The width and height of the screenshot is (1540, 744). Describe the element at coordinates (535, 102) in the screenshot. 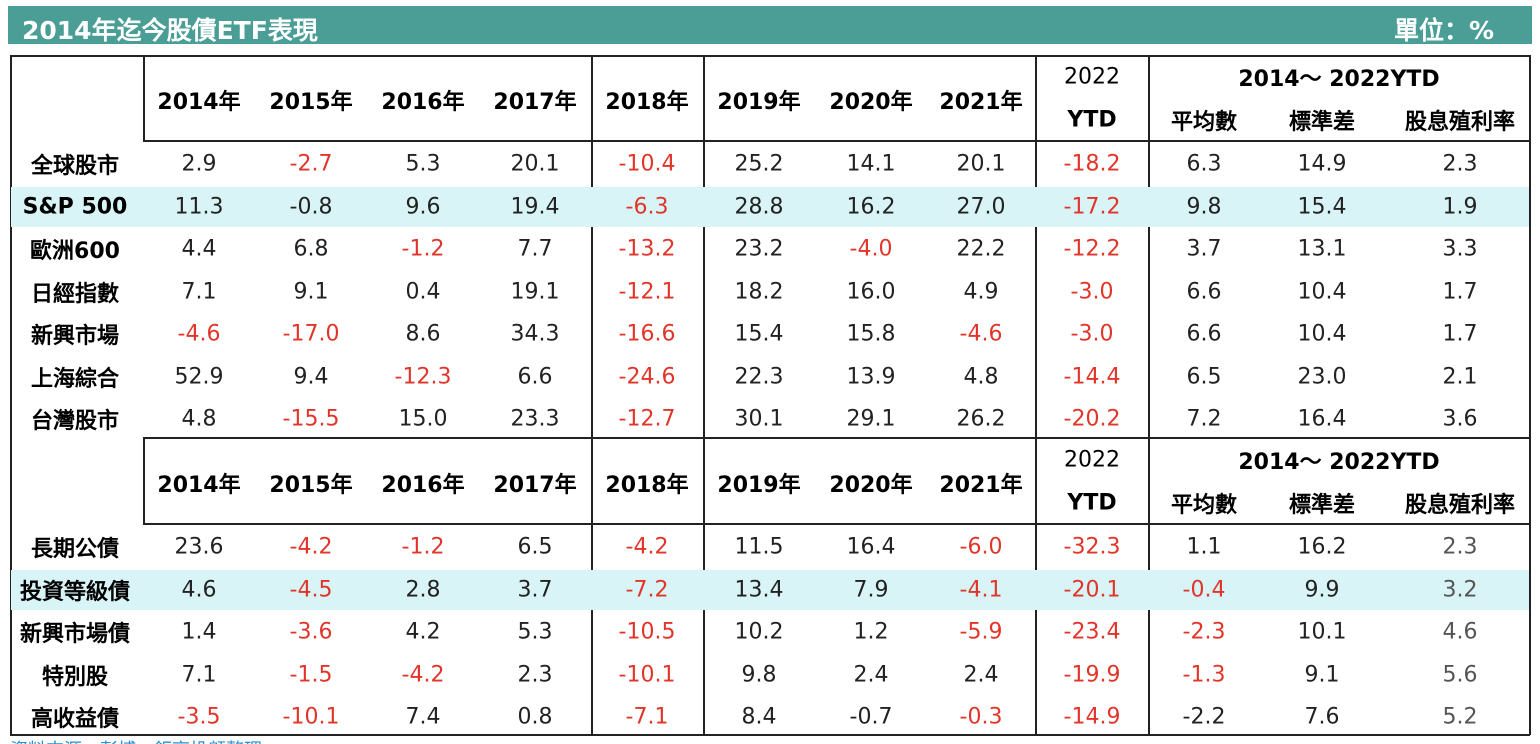

I see `column-header: 2017年` at that location.